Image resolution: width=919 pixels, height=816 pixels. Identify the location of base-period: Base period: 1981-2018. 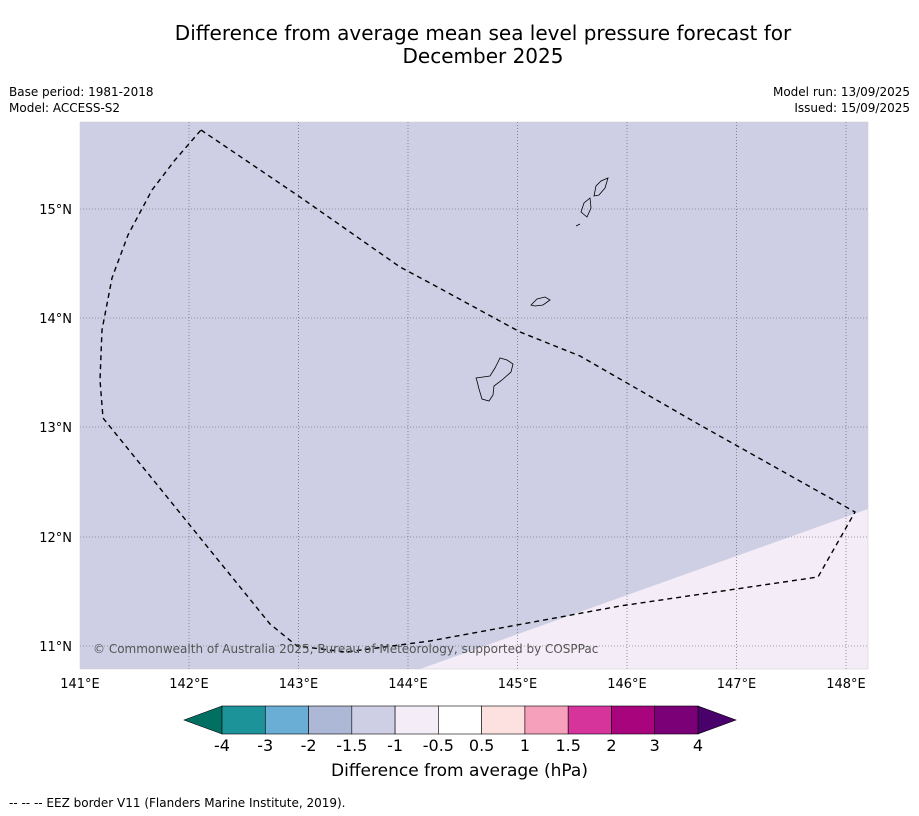
(81, 92).